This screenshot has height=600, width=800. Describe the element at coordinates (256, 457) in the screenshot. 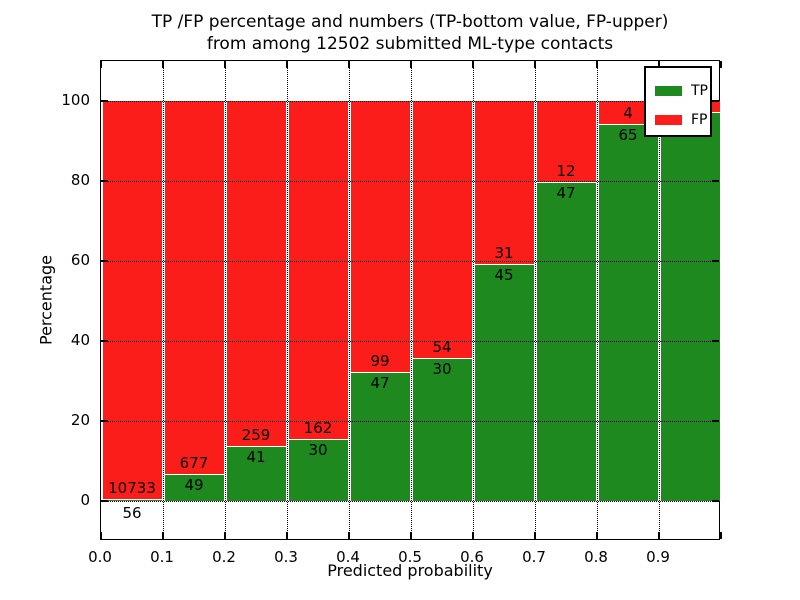

I see `tp-count-label: 41` at that location.